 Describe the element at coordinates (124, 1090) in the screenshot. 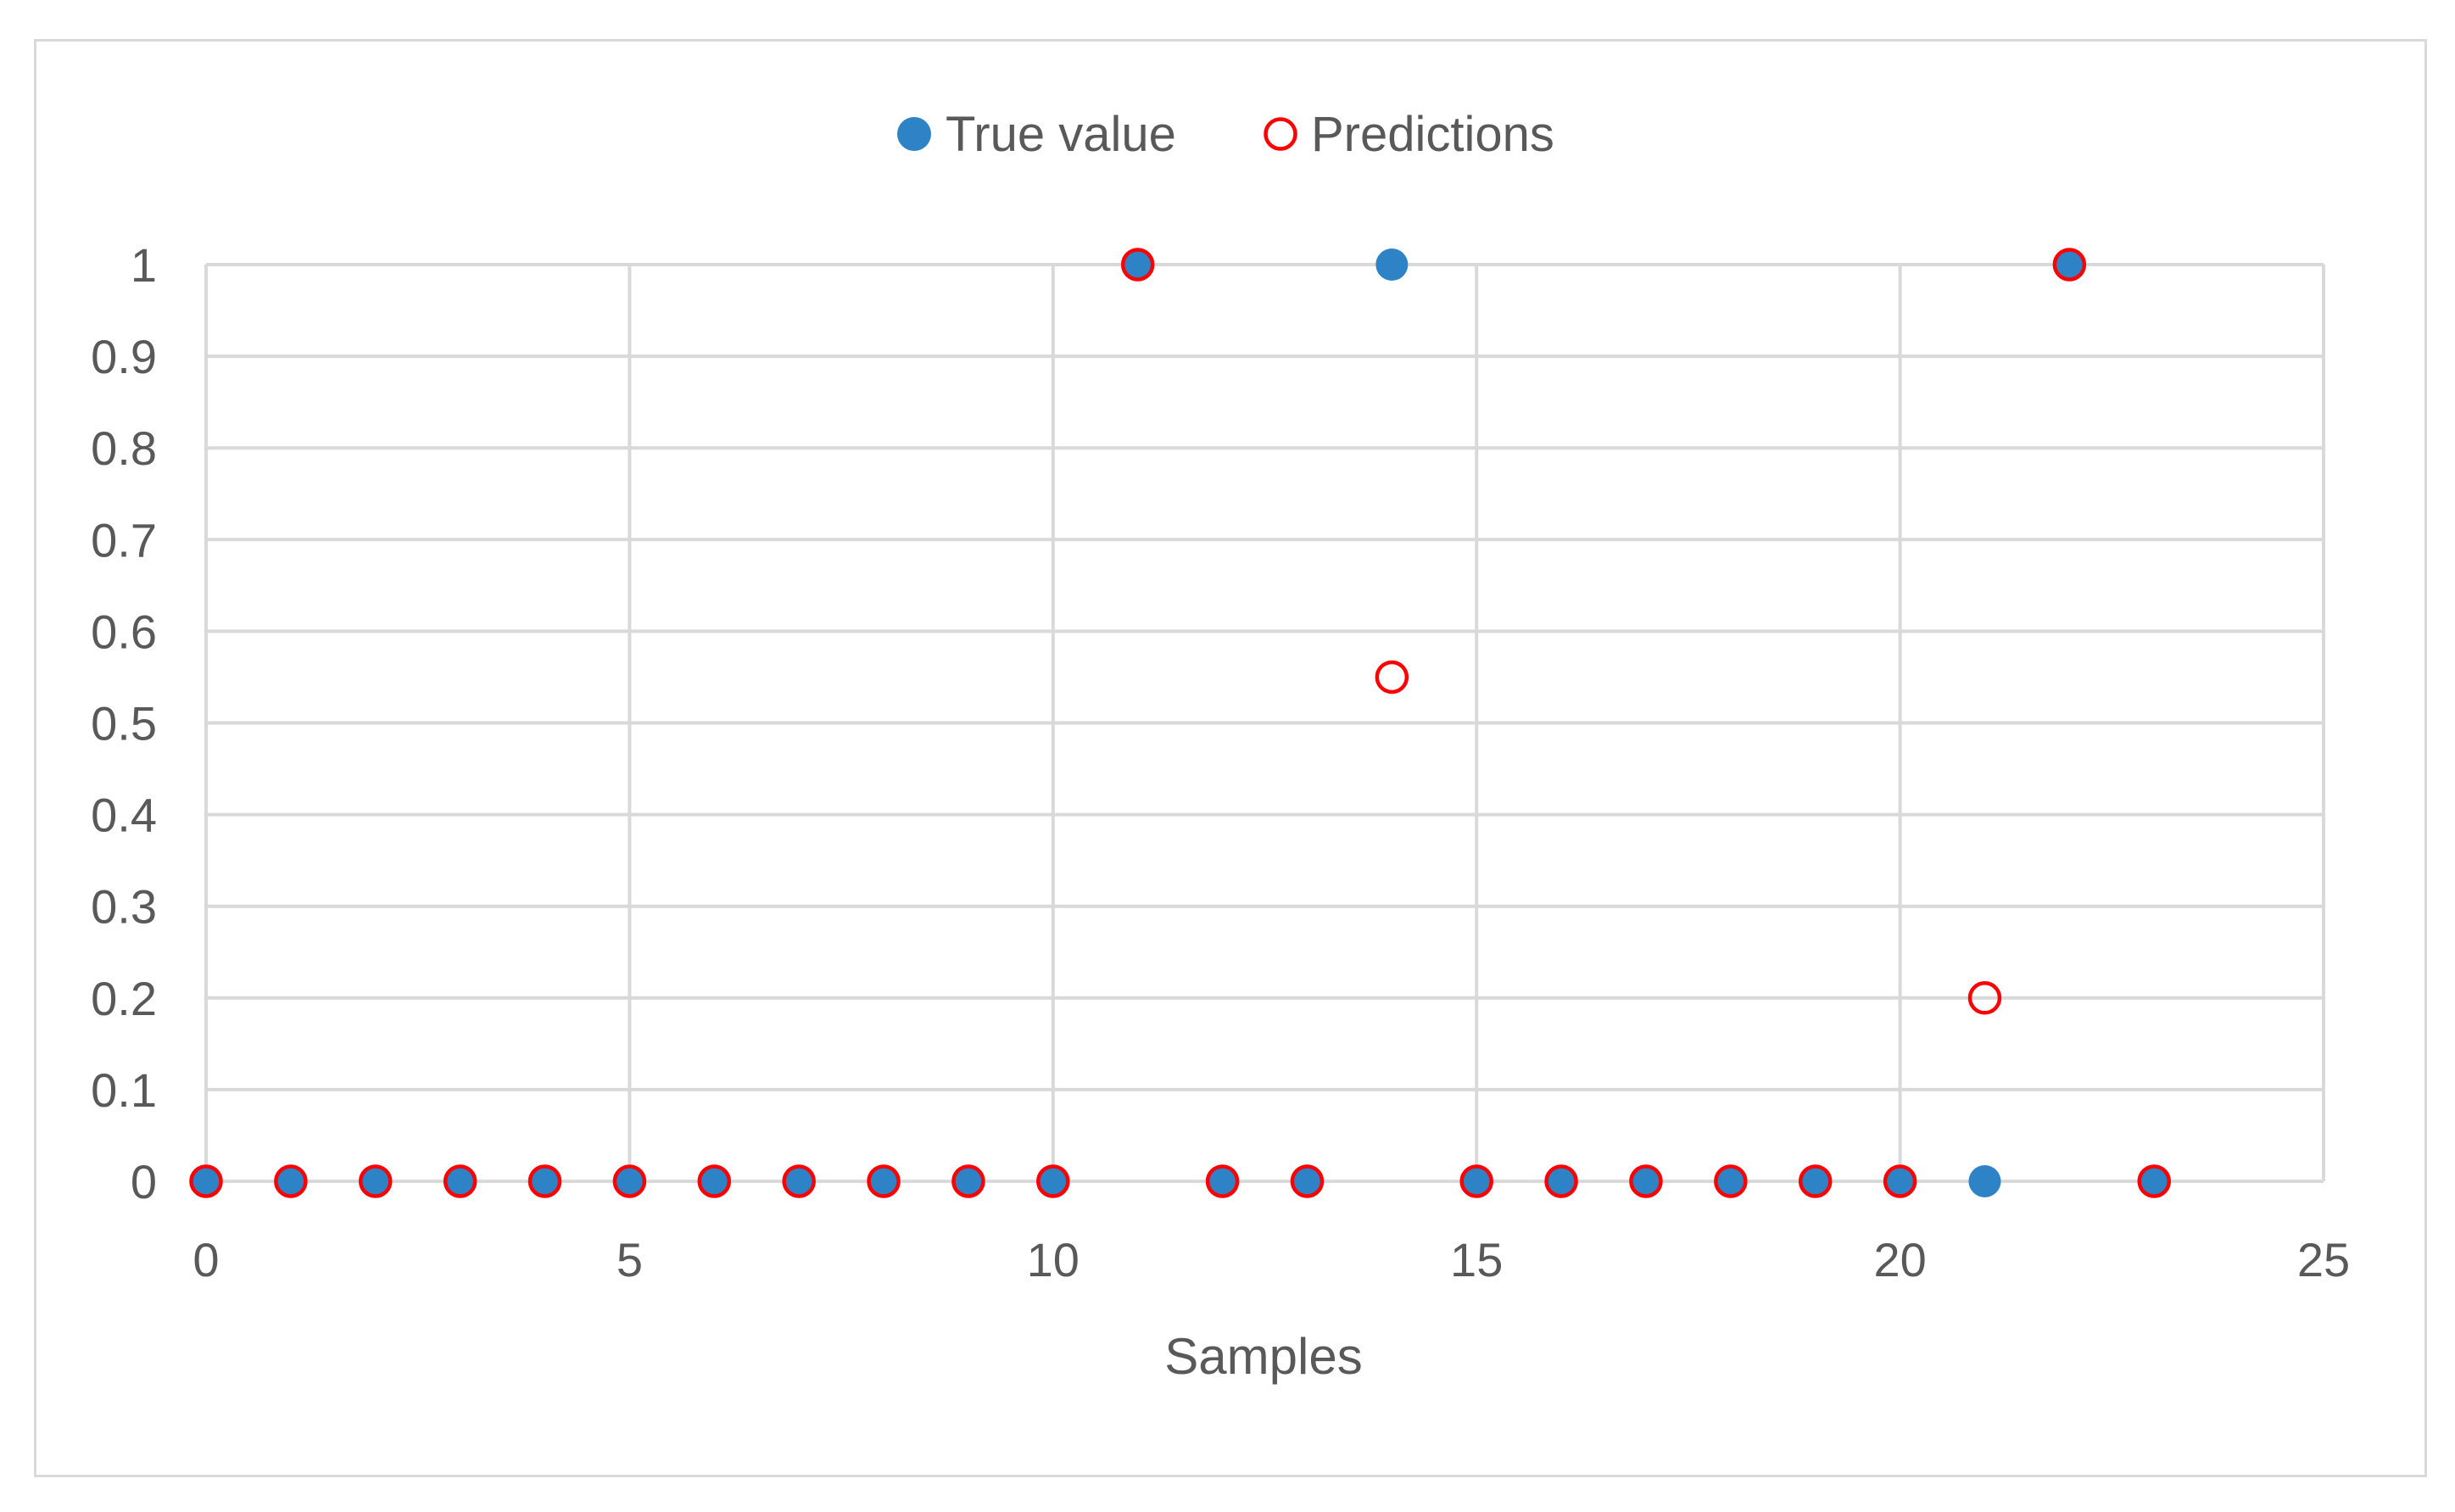

I see `y-tick-label: 0.1` at that location.